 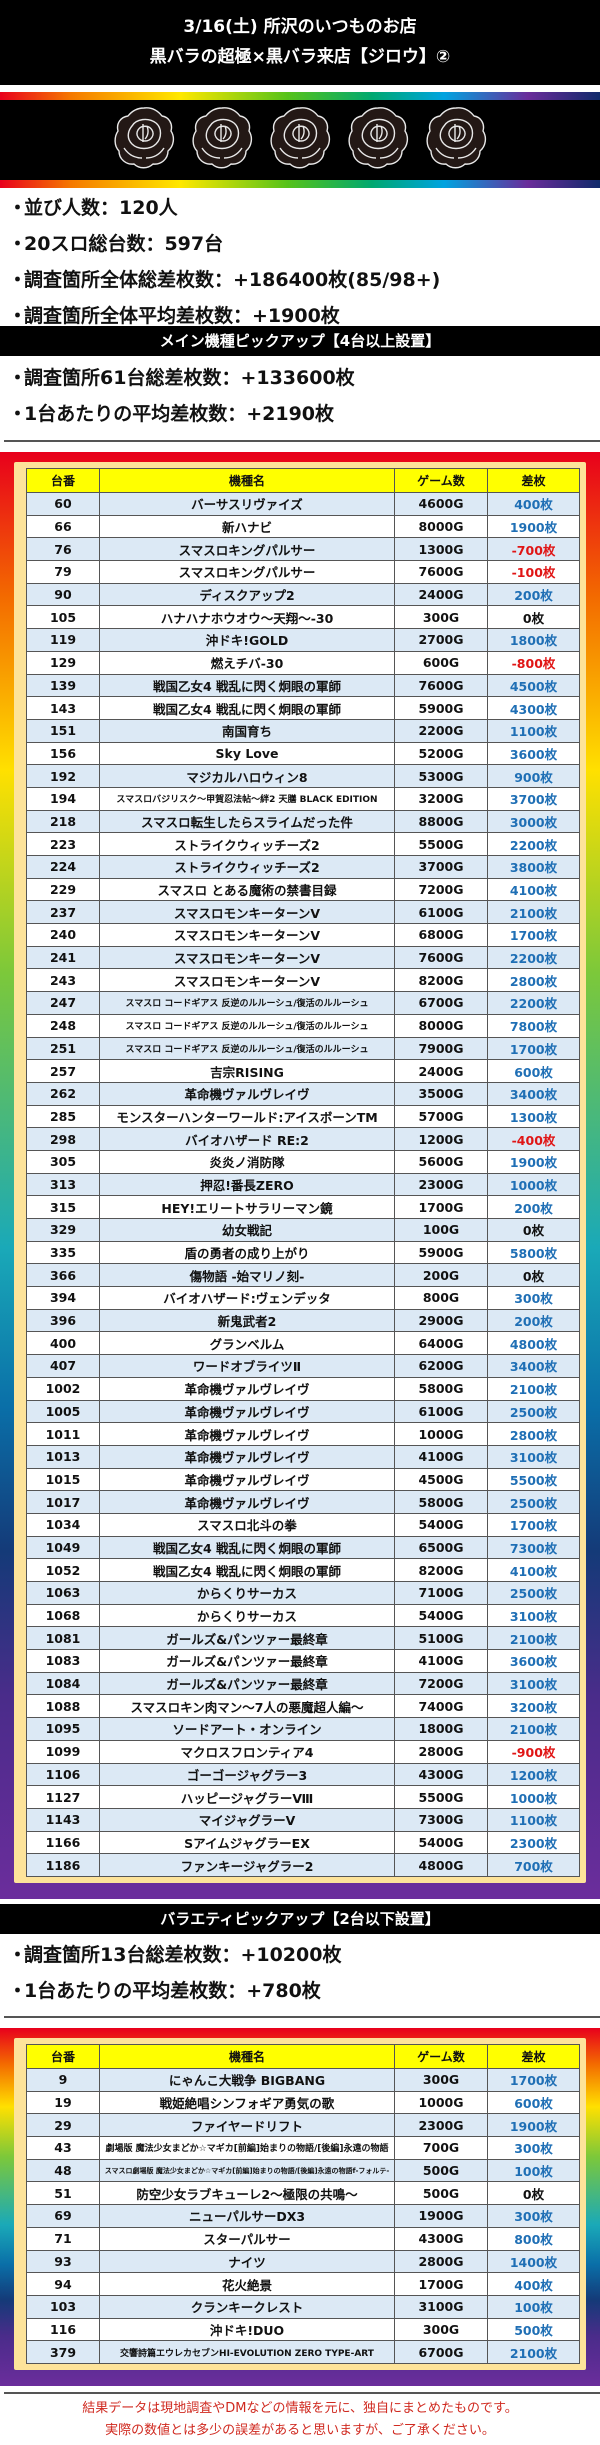 What do you see at coordinates (247, 2193) in the screenshot?
I see `machine-name-cell: 防空少女ラブキューレ2～極限の共鳴～` at bounding box center [247, 2193].